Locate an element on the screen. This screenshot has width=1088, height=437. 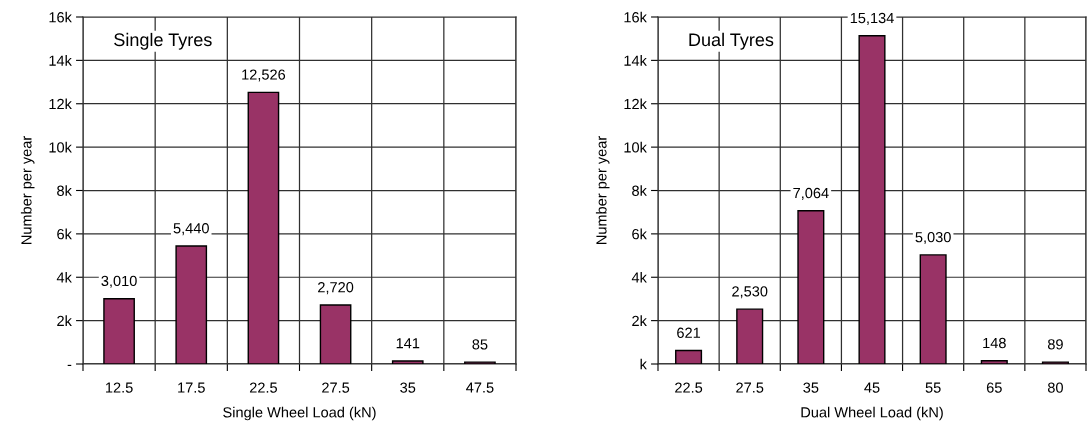
data-label: 141 is located at coordinates (408, 343).